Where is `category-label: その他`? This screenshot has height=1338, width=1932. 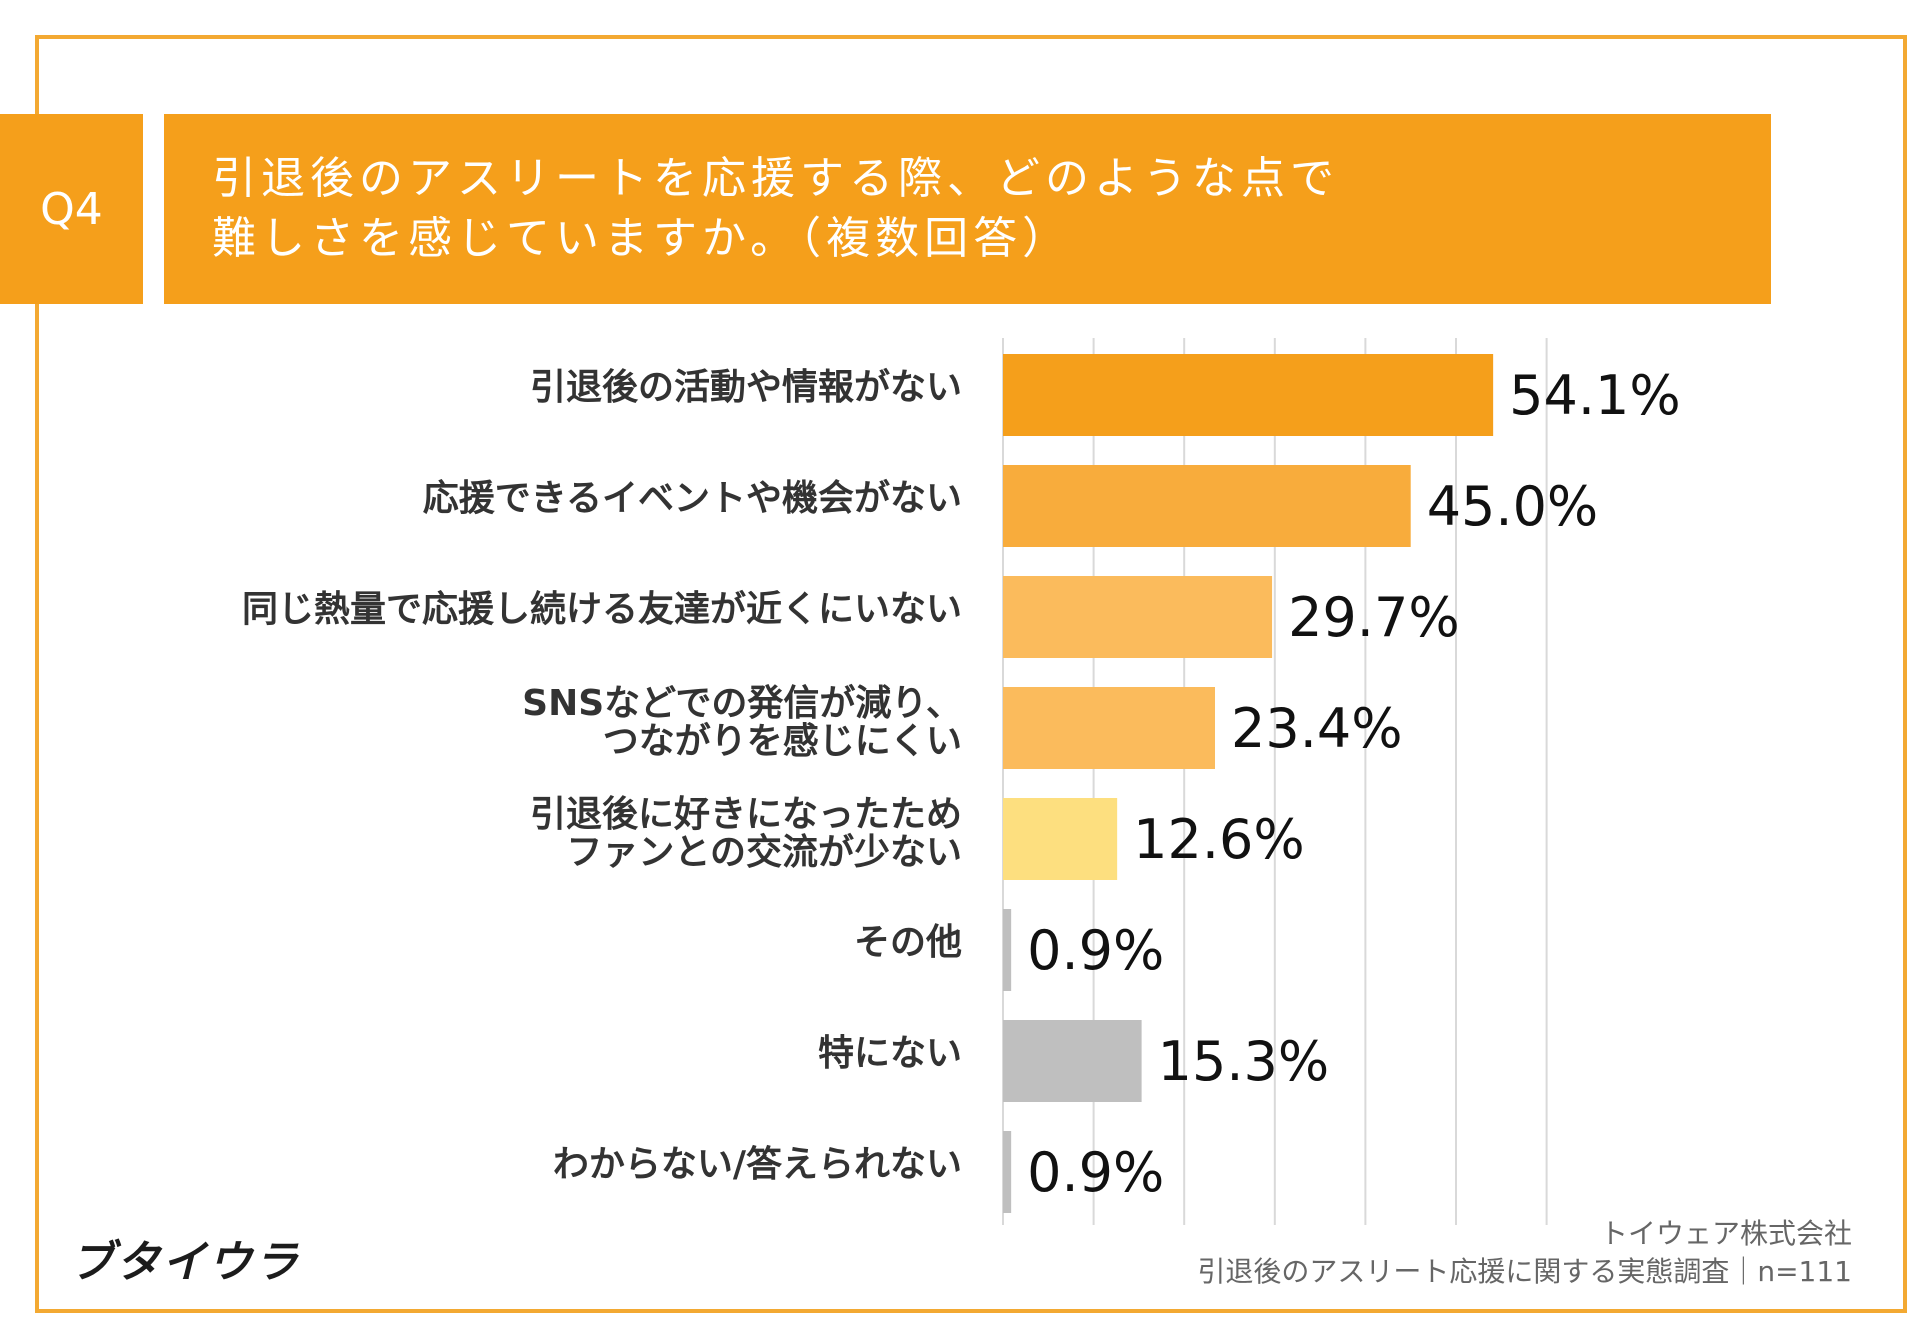 category-label: その他 is located at coordinates (908, 942).